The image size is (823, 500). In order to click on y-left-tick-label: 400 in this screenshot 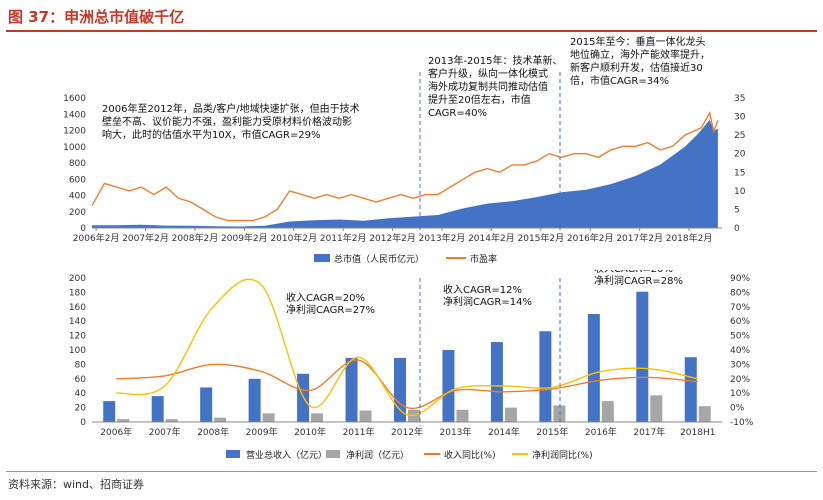, I will do `click(77, 197)`.